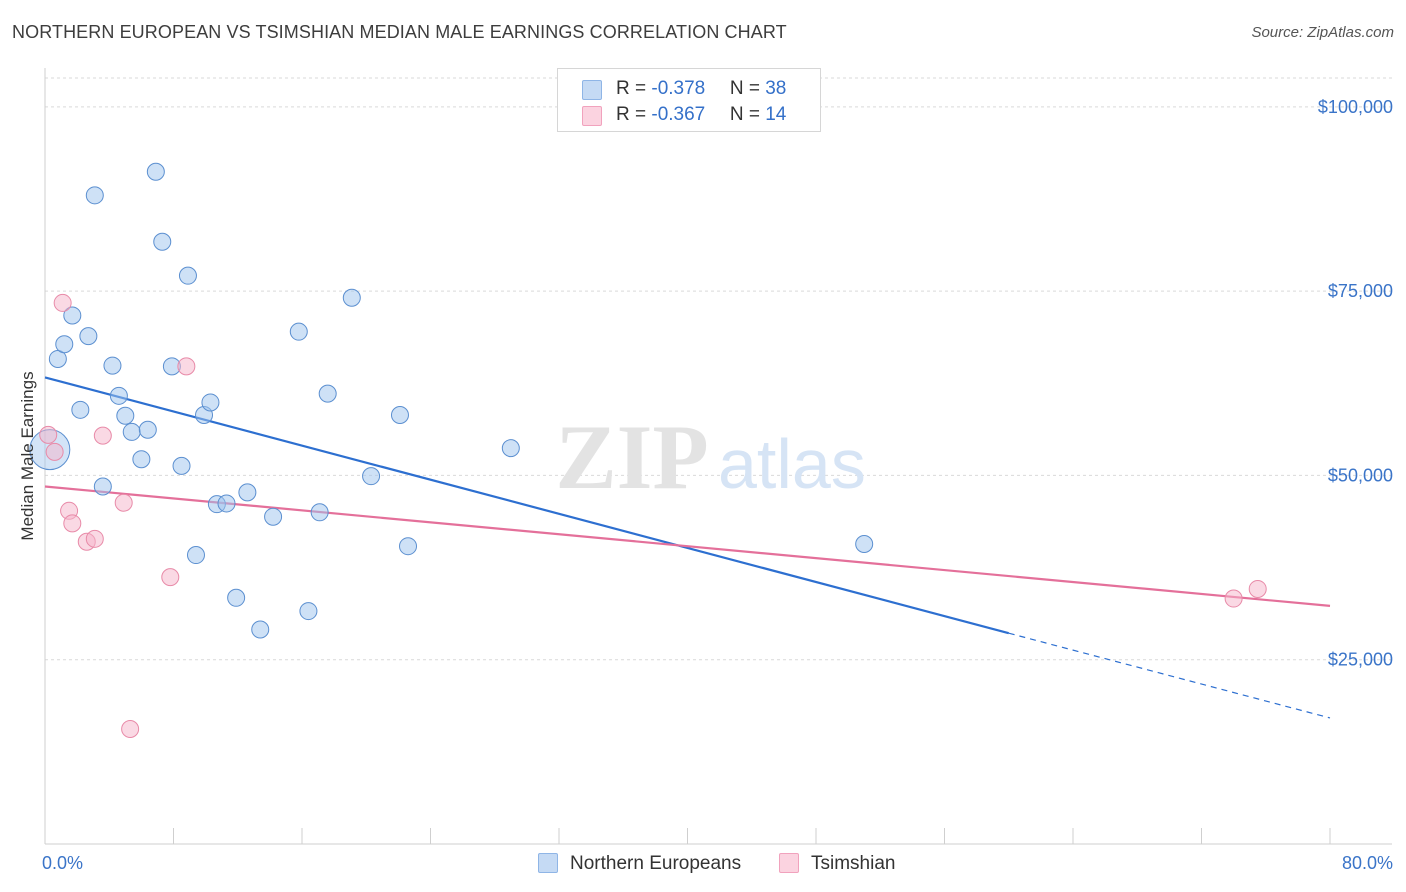 This screenshot has height=892, width=1406. Describe the element at coordinates (678, 114) in the screenshot. I see `r-value: -0.367` at that location.